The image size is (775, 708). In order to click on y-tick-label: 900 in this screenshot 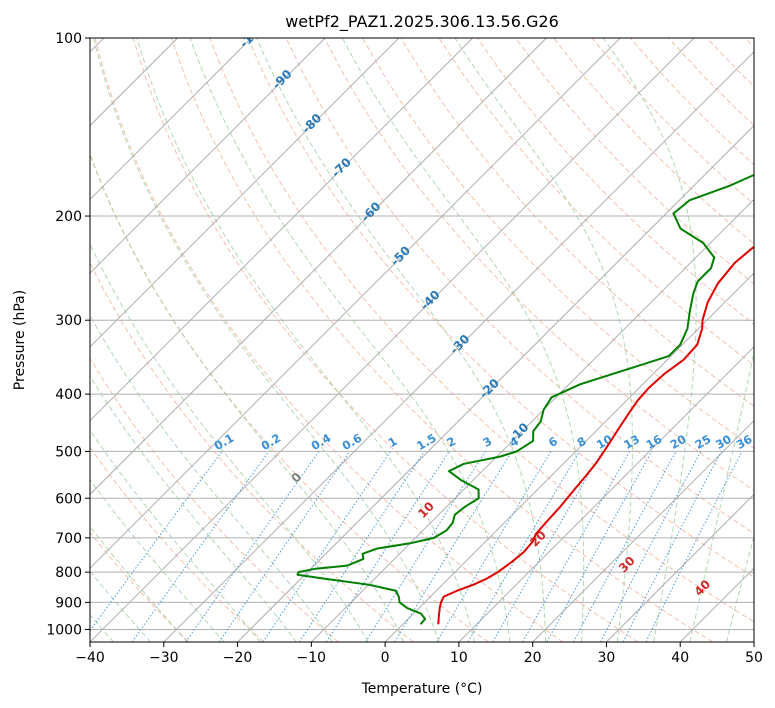, I will do `click(68, 603)`.